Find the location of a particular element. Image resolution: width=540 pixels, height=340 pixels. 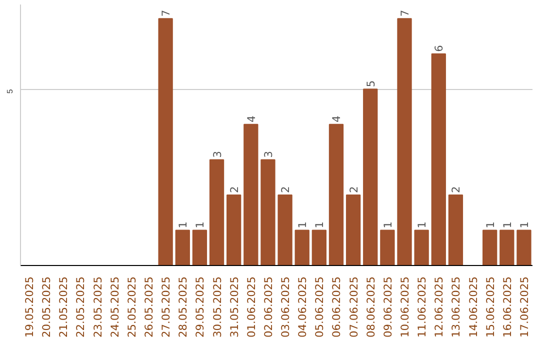

x-tick-label: 07.06.2025 is located at coordinates (353, 307).